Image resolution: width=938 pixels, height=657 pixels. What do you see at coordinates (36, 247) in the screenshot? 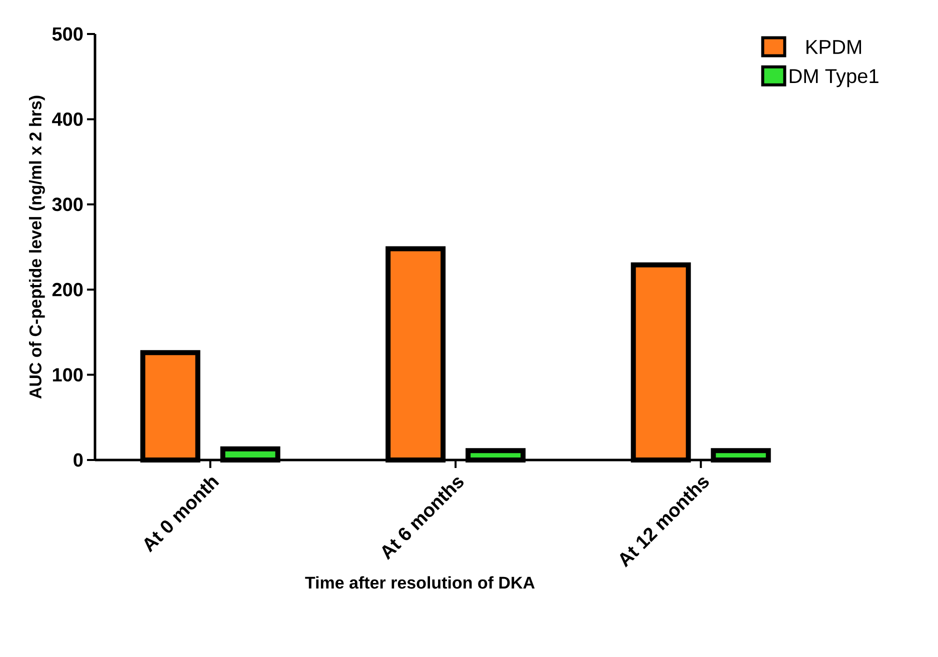
I see `y-axis-title: AUC of C-peptide level (ng/ml x 2 hrs)` at bounding box center [36, 247].